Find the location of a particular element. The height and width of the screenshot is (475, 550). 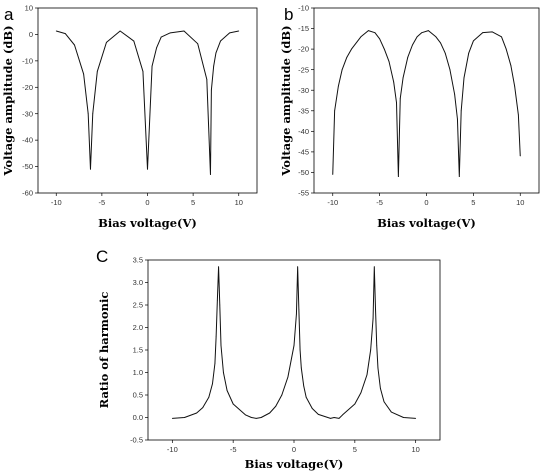

y-tick-label: -20 is located at coordinates (303, 49).